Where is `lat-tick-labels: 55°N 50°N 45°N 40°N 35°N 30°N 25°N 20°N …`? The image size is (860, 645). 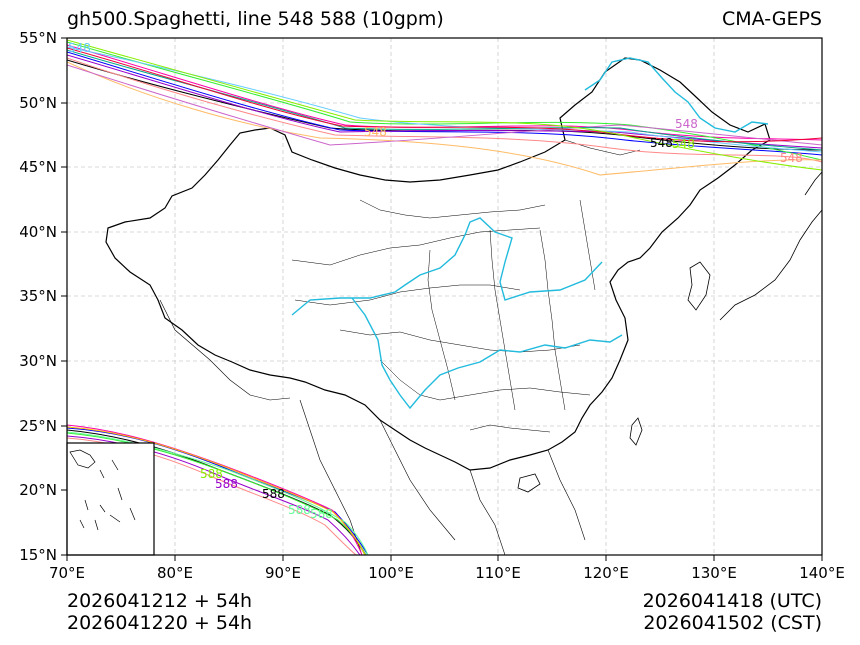
lat-tick-labels: 55°N 50°N 45°N 40°N 35°N 30°N 25°N 20°N … is located at coordinates (38, 296).